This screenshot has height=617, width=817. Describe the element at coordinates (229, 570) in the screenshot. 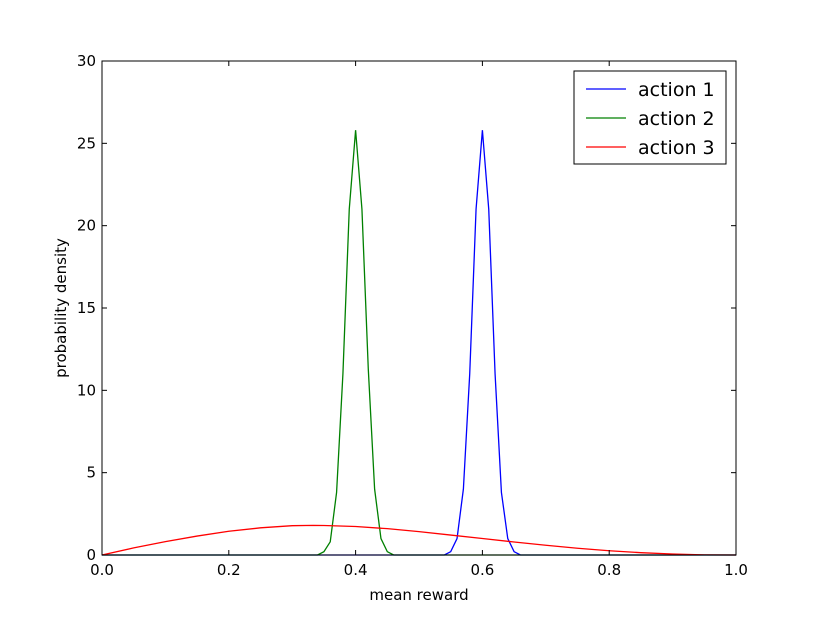

I see `x-tick-label: 0.2` at that location.